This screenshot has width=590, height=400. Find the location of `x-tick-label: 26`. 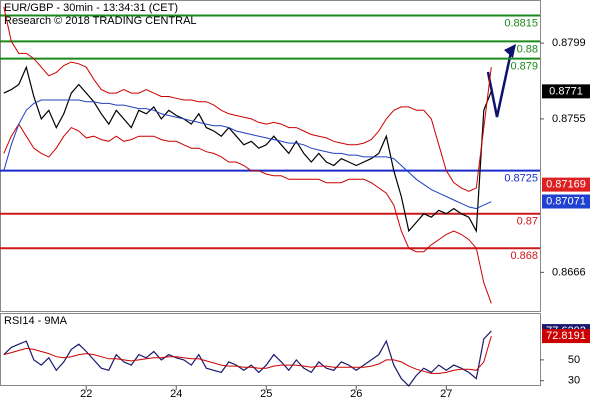

x-tick-label: 26 is located at coordinates (356, 394).